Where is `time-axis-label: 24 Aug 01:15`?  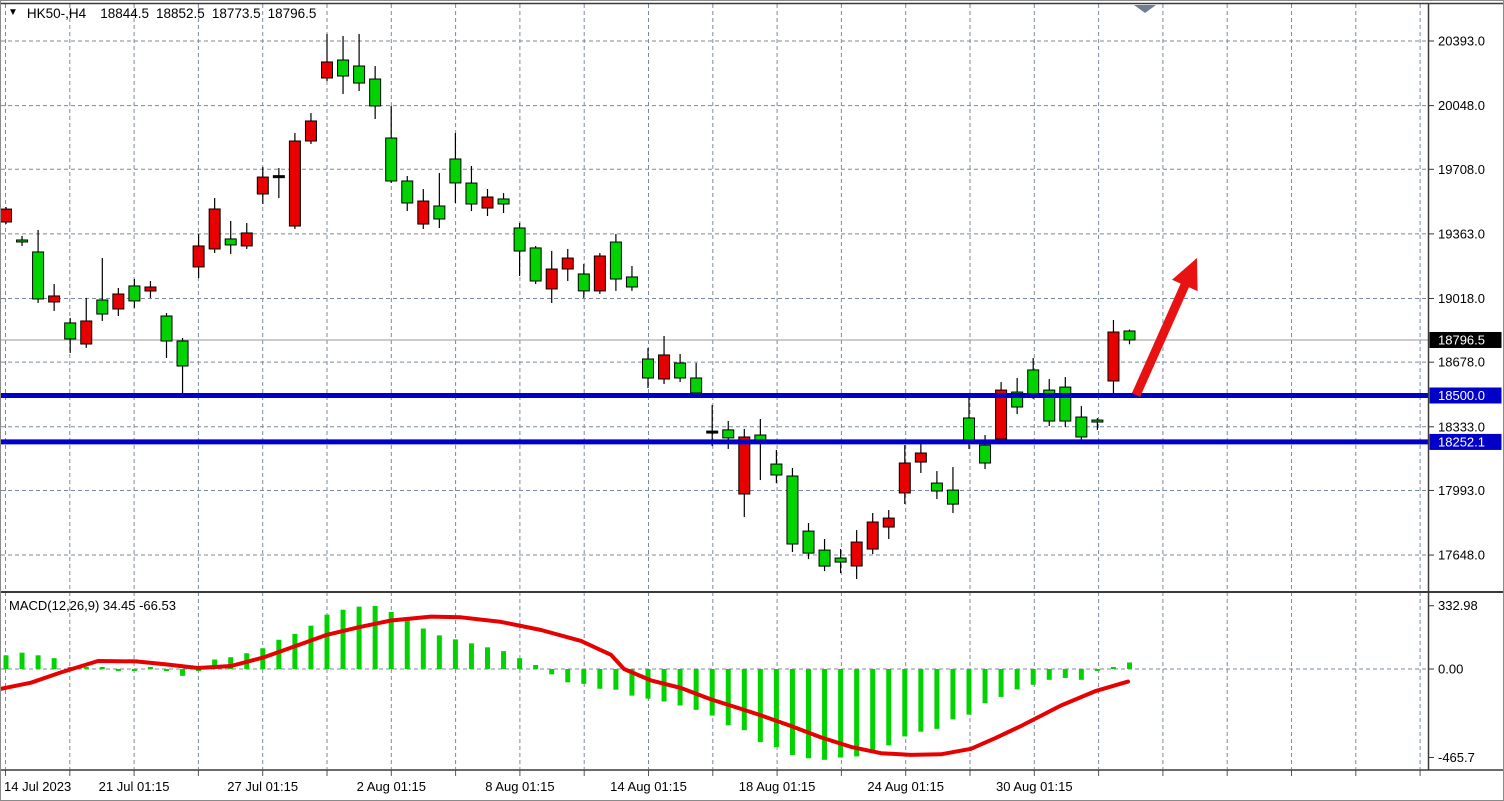
time-axis-label: 24 Aug 01:15 is located at coordinates (905, 786).